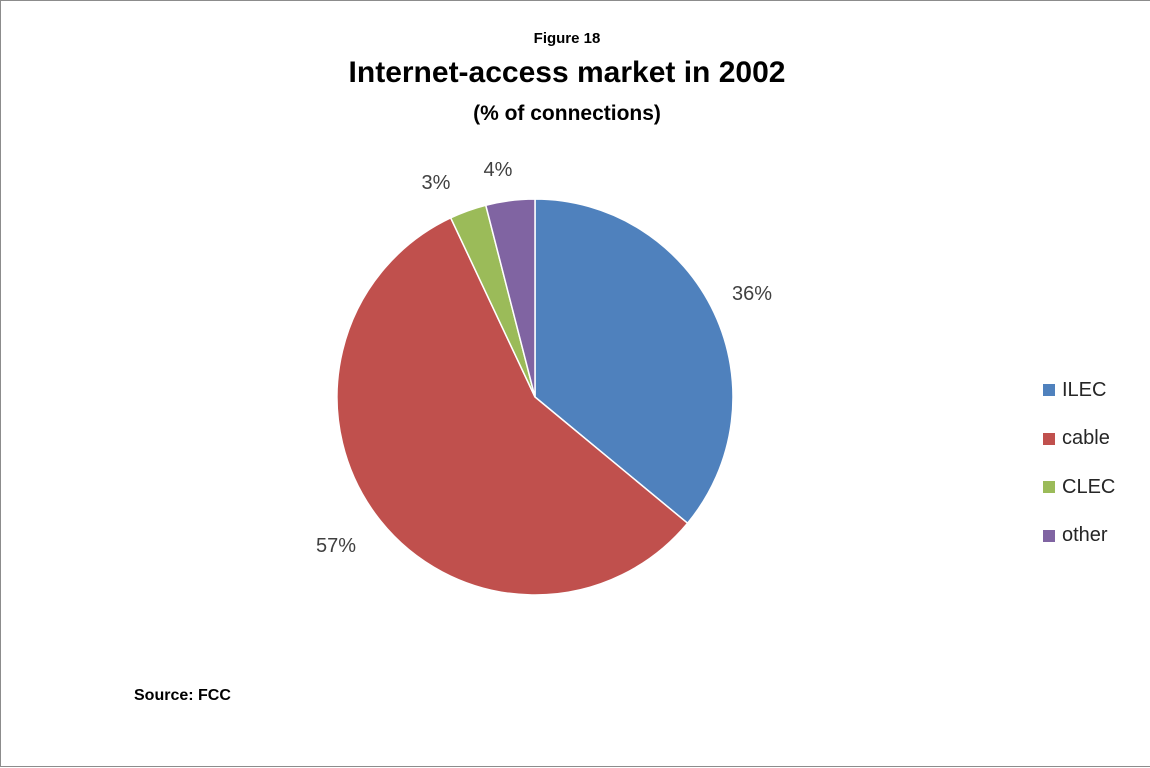 Image resolution: width=1150 pixels, height=768 pixels. I want to click on chart-title: Internet-access market in 2002, so click(567, 72).